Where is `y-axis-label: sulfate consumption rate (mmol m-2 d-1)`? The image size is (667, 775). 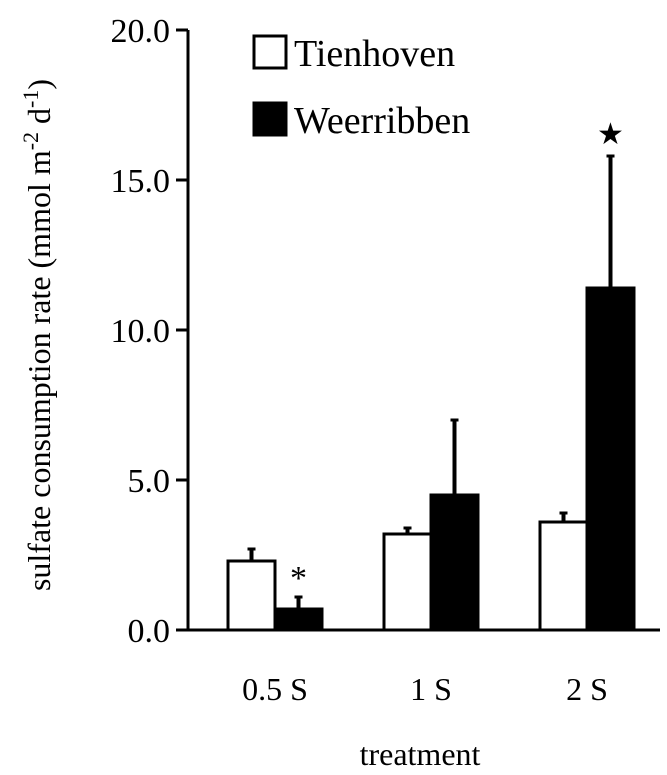
y-axis-label: sulfate consumption rate (mmol m-2 d-1) is located at coordinates (37, 335).